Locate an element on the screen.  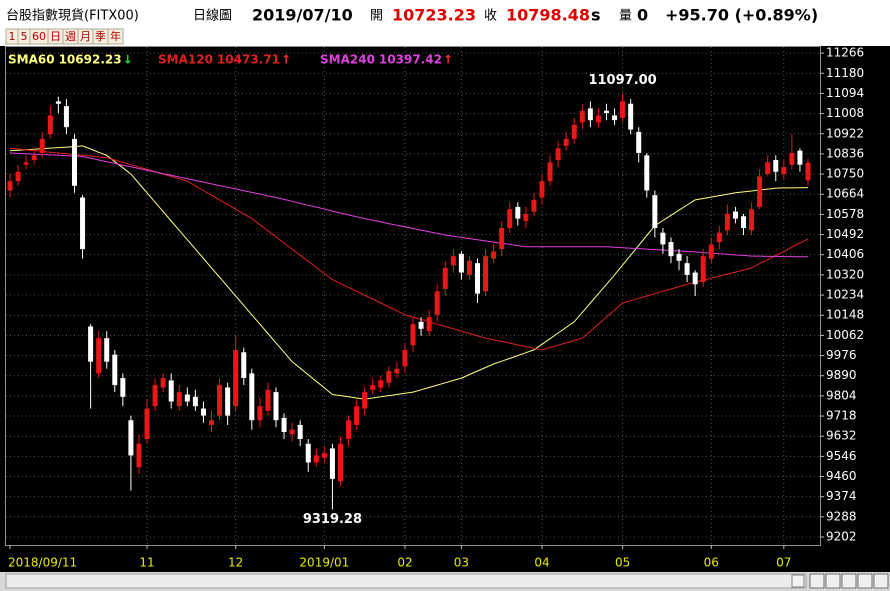
legend-trend: ↑ is located at coordinates (448, 60).